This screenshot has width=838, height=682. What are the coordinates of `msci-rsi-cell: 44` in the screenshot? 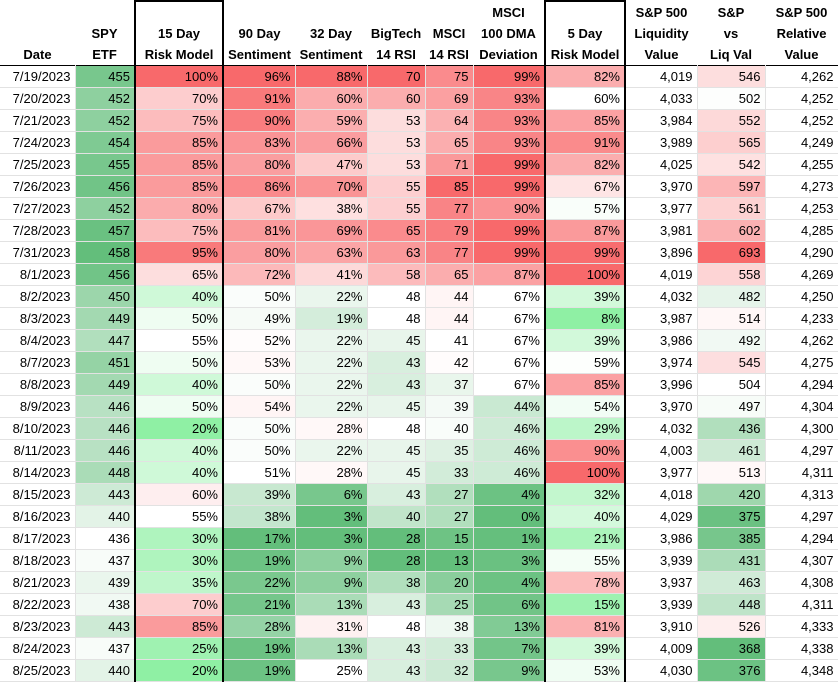 It's located at (449, 296).